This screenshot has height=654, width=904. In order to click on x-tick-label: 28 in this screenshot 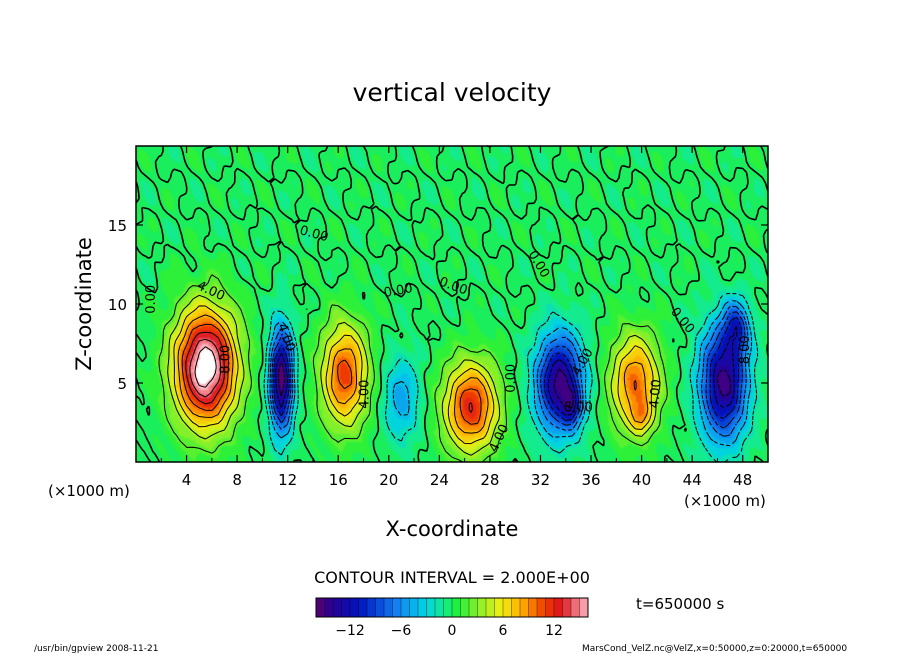, I will do `click(489, 480)`.